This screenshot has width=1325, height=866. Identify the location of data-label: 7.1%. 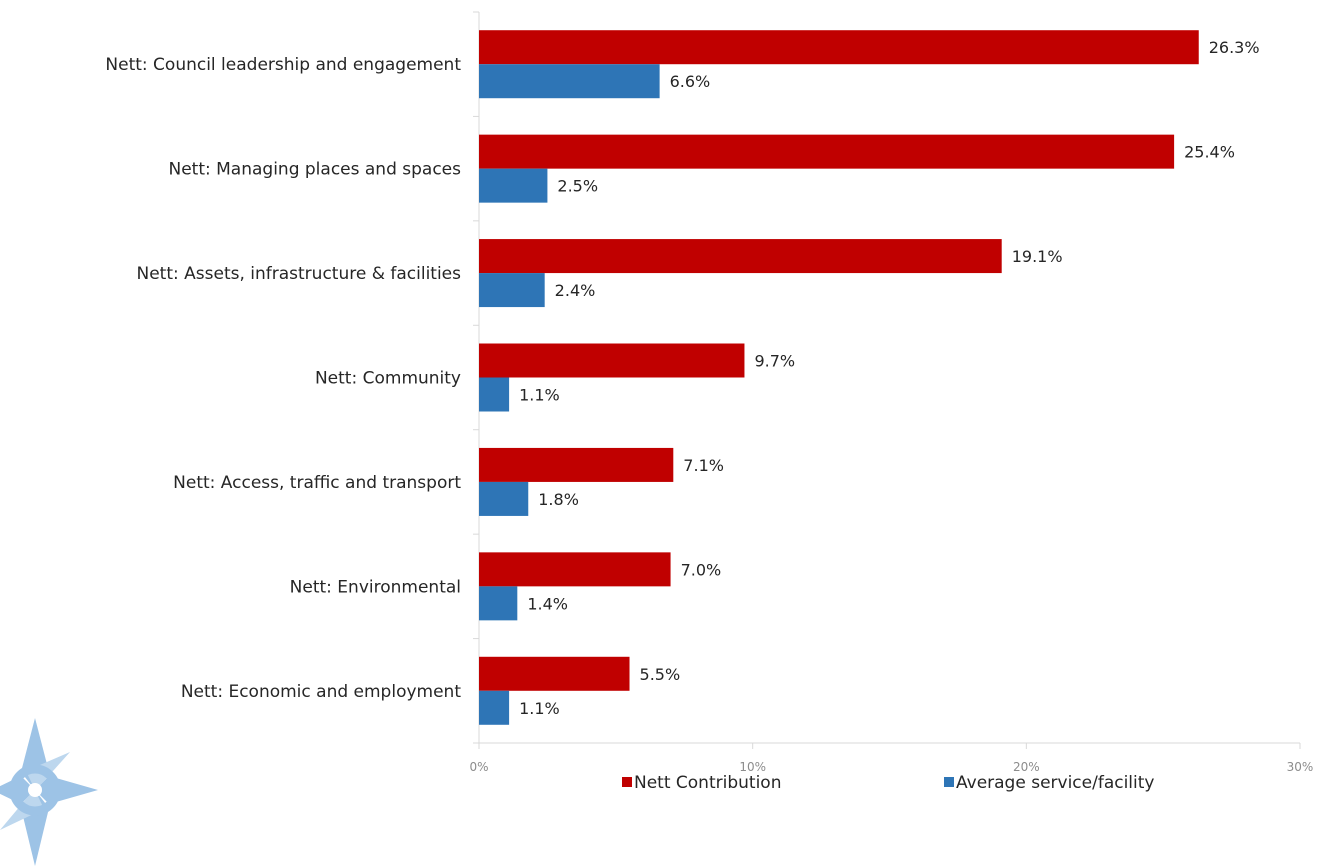
(703, 465).